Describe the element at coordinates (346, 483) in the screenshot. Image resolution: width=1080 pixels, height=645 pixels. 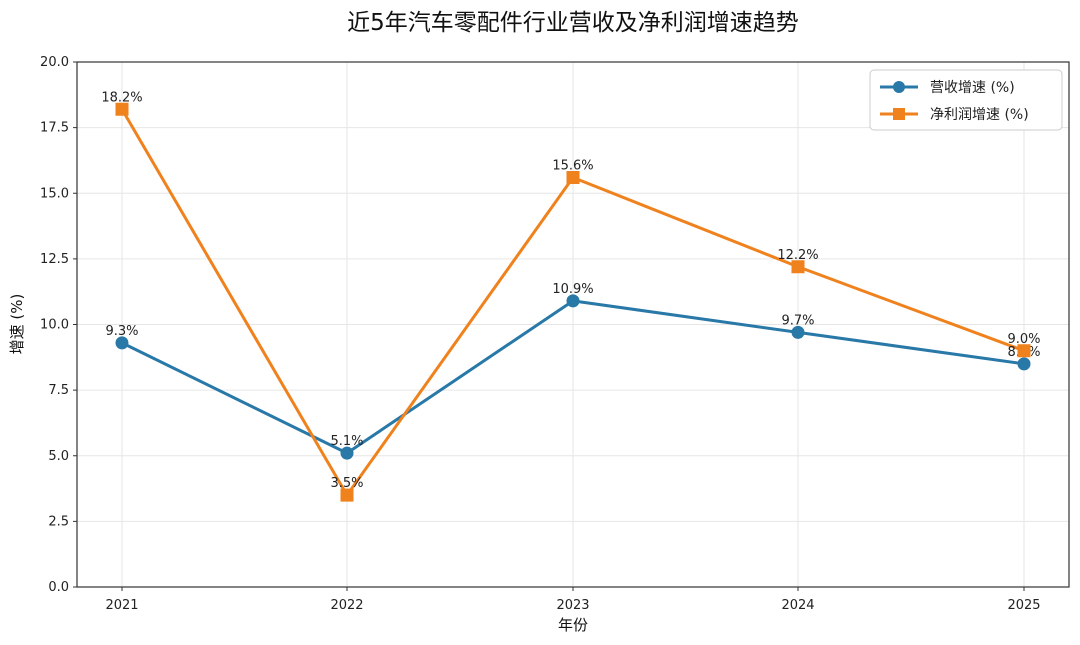
I see `data-label-1: 3.5%` at that location.